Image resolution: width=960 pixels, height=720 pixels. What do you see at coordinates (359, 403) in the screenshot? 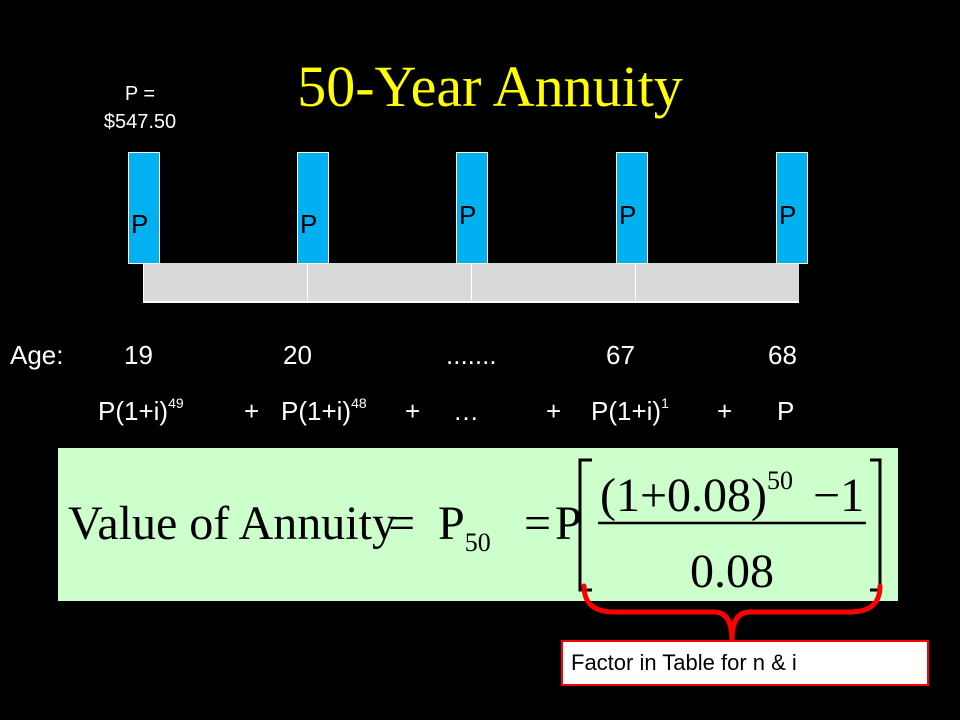
I see `sum-term-2-exponent: 48` at bounding box center [359, 403].